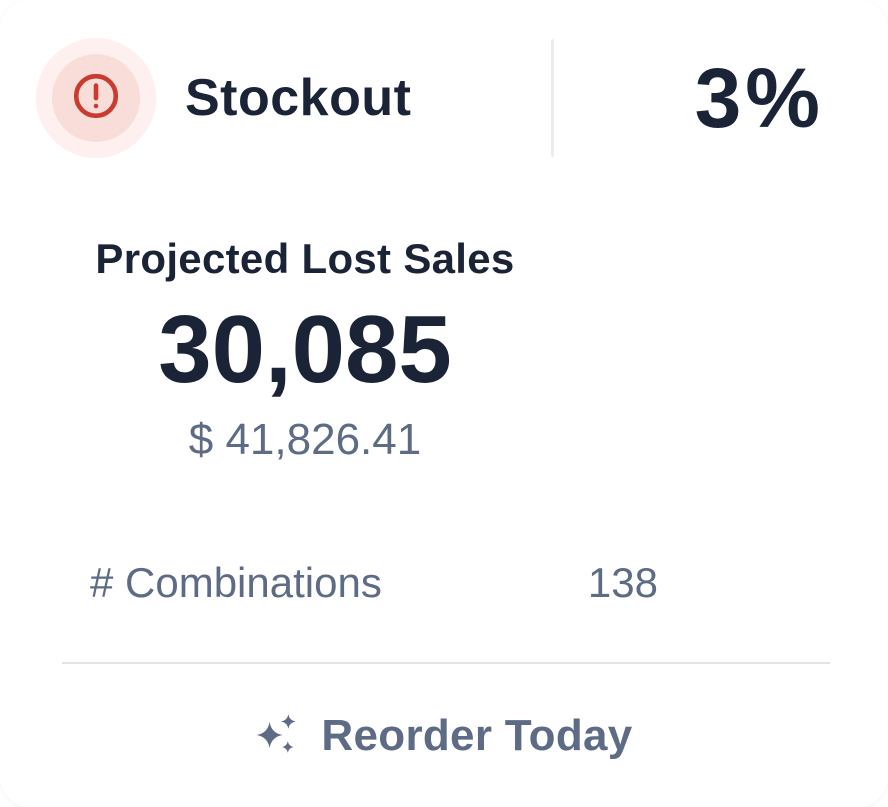  Describe the element at coordinates (305, 439) in the screenshot. I see `stat-dollar-value: $ 41,826.41` at that location.